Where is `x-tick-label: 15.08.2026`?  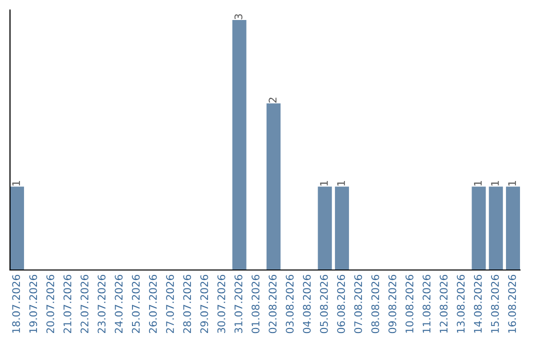
x-tick-label: 15.08.2026 is located at coordinates (495, 303).